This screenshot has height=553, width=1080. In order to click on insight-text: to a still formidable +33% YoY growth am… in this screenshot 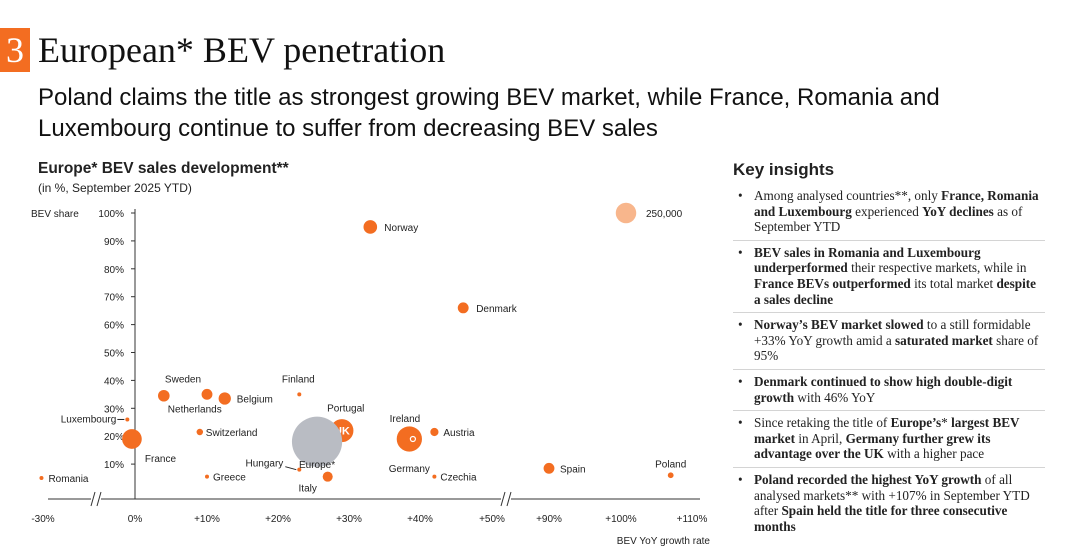, I will do `click(892, 332)`.